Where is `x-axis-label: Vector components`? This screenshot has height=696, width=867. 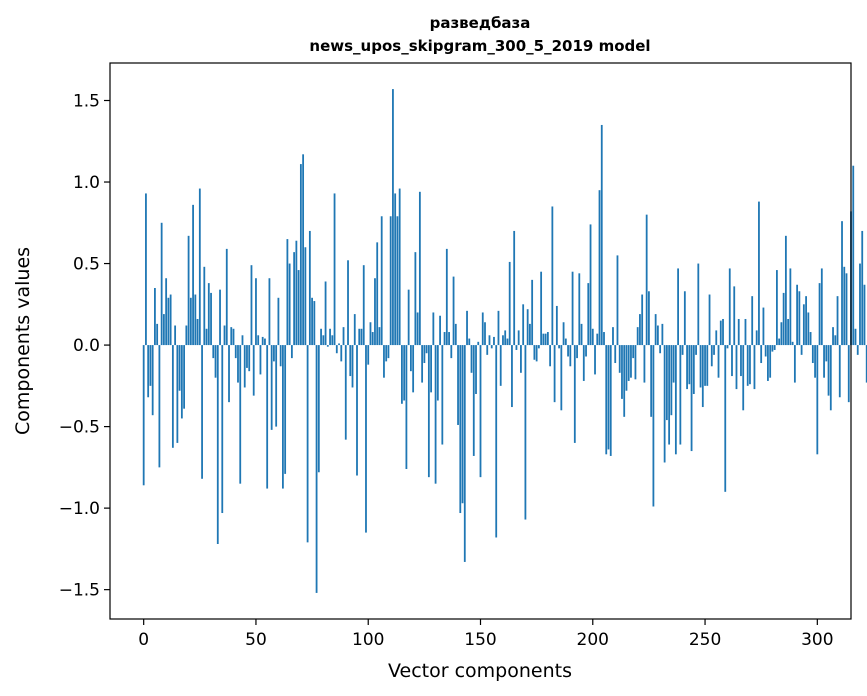 x-axis-label: Vector components is located at coordinates (480, 671).